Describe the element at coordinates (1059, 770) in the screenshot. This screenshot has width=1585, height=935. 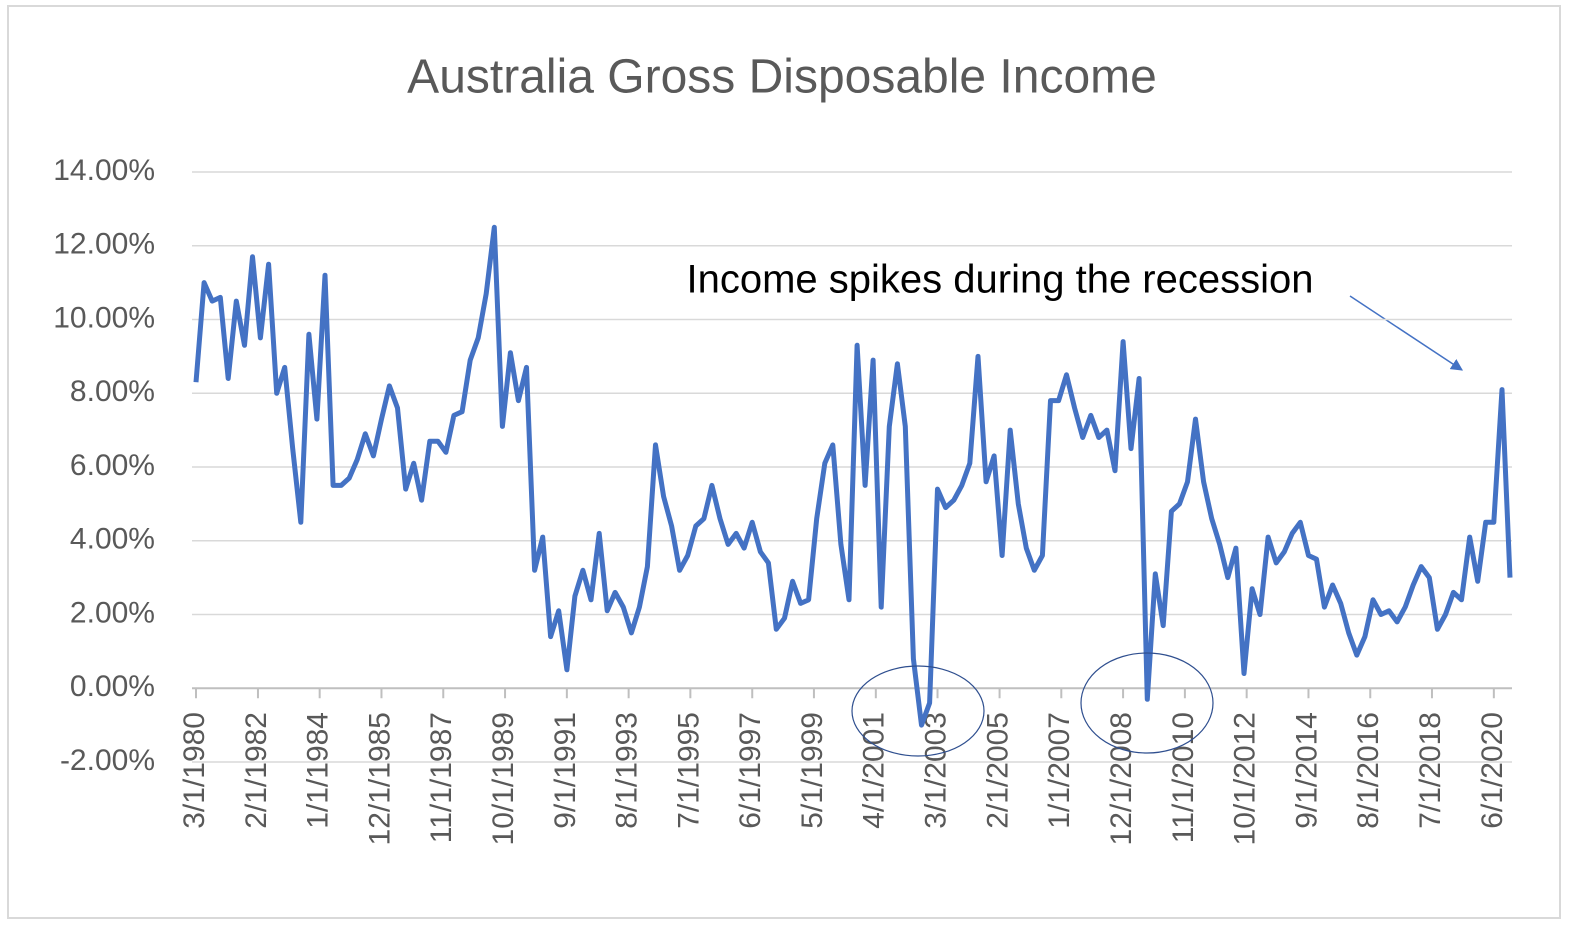
I see `x-tick-label: 1/1/2007` at that location.